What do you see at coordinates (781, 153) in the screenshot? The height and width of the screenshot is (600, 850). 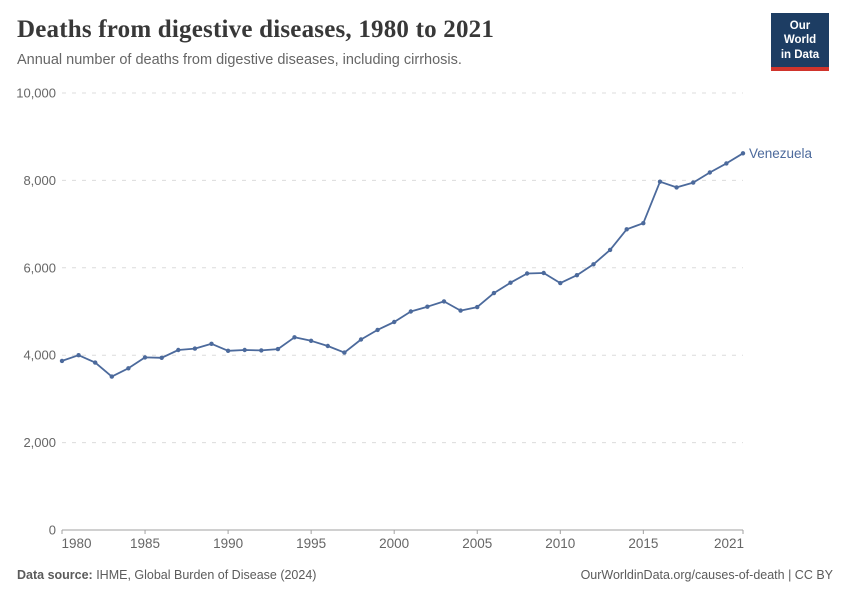 I see `entity-label-venezuela: Venezuela` at bounding box center [781, 153].